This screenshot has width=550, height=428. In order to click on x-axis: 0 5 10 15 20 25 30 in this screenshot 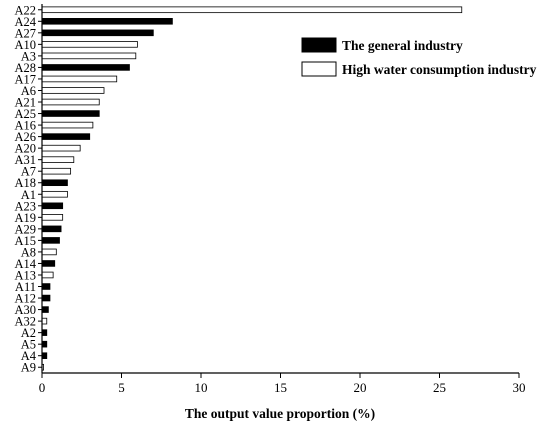, I will do `click(282, 383)`.